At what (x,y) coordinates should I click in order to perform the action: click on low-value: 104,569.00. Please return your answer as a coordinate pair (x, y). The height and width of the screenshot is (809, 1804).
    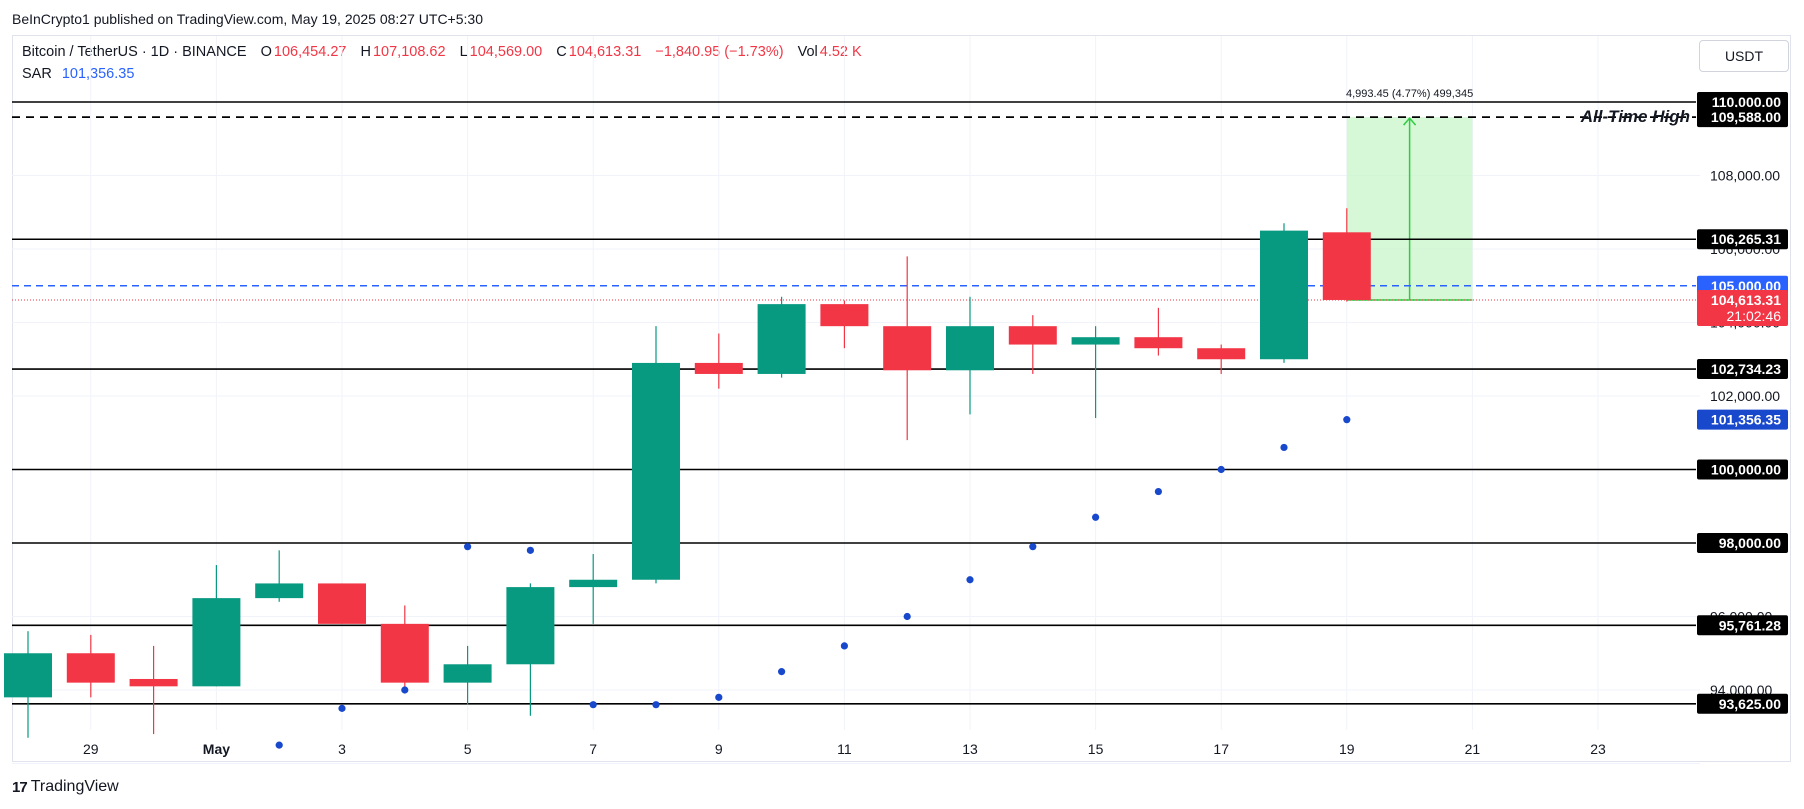
    Looking at the image, I should click on (506, 52).